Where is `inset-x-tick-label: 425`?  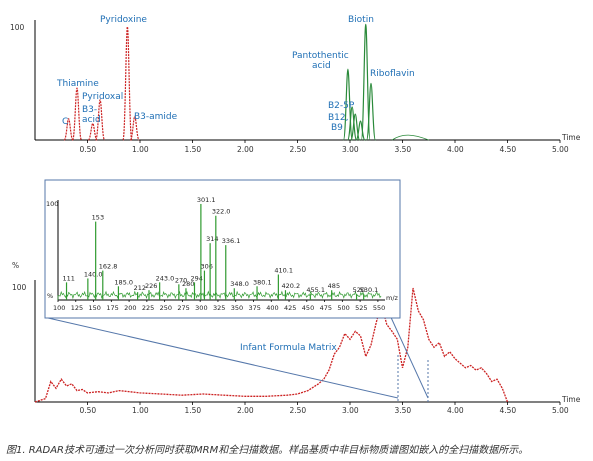 inset-x-tick-label: 425 is located at coordinates (290, 308).